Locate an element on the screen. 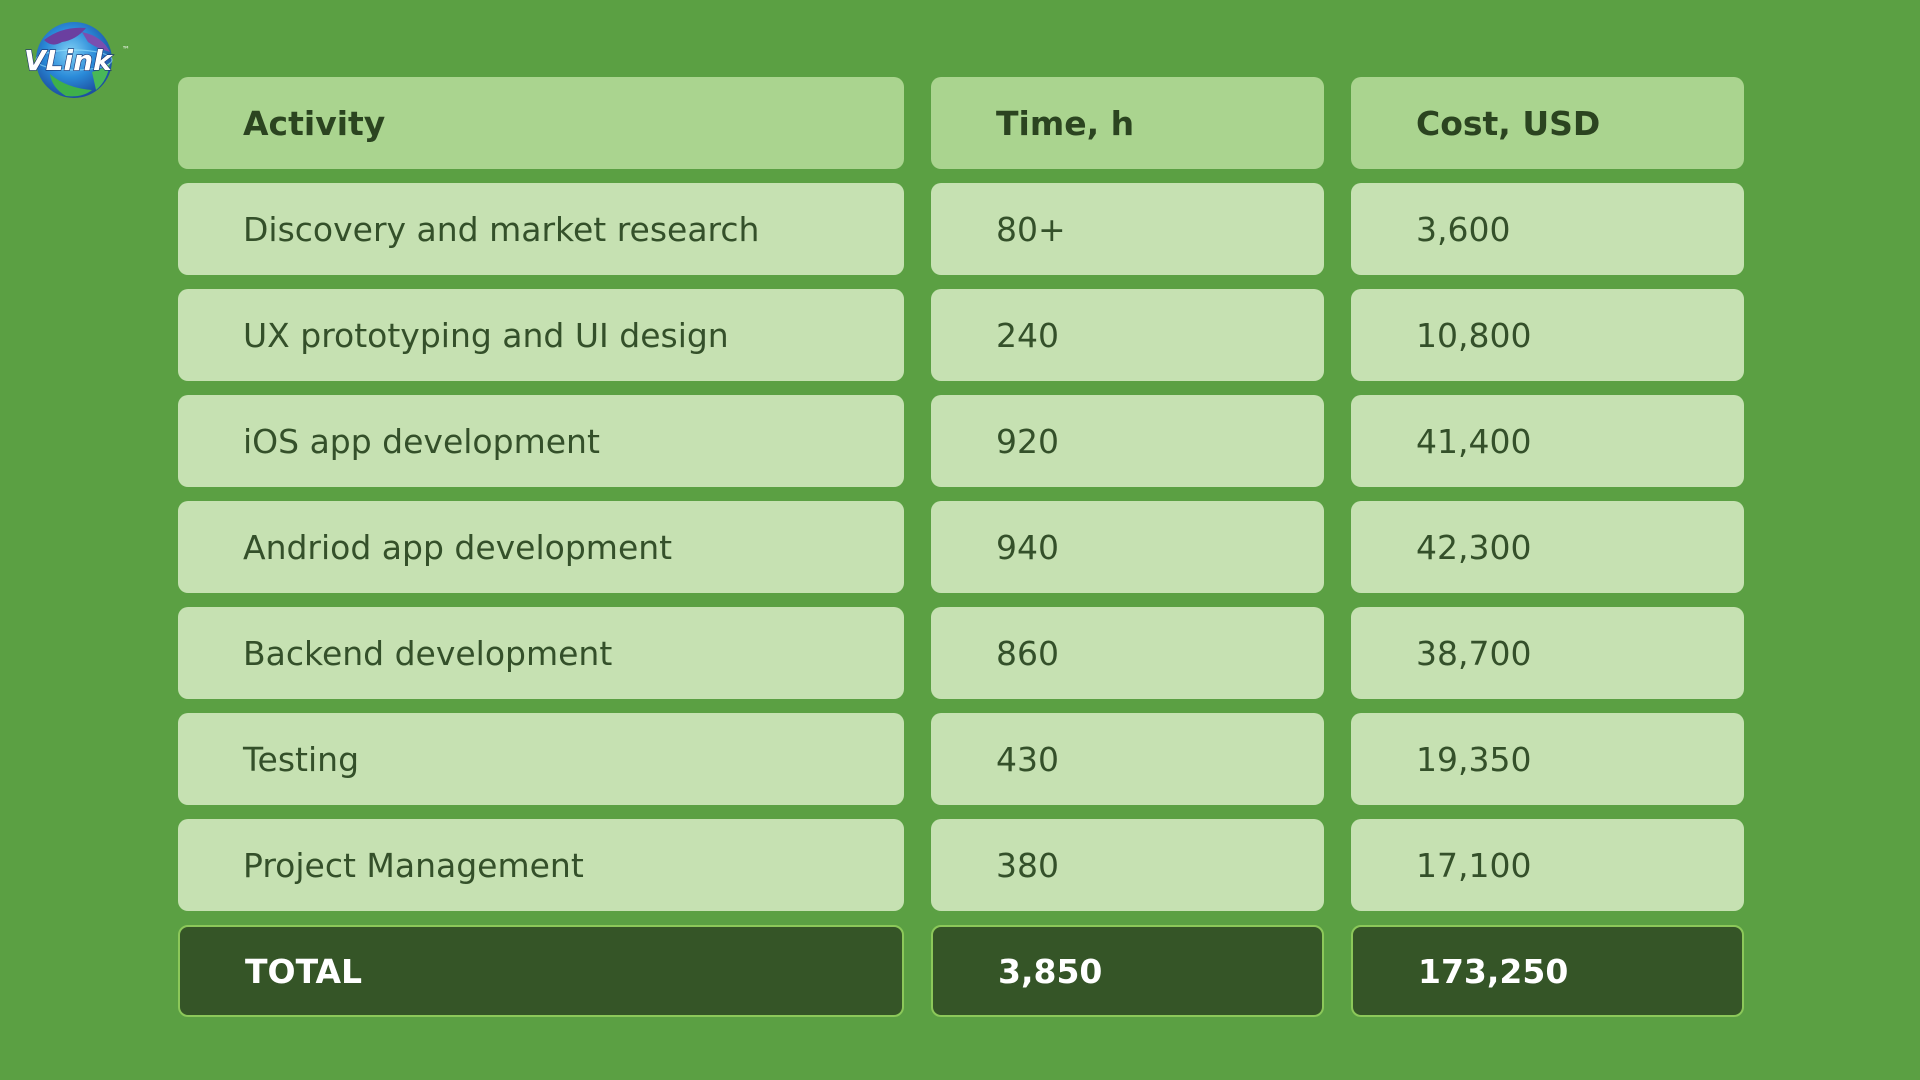 This screenshot has height=1080, width=1920. row-activity: iOS app development is located at coordinates (541, 441).